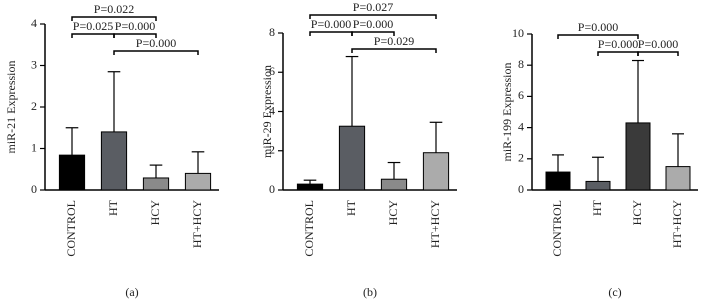  Describe the element at coordinates (114, 9) in the screenshot. I see `p-value: P=0.022` at that location.